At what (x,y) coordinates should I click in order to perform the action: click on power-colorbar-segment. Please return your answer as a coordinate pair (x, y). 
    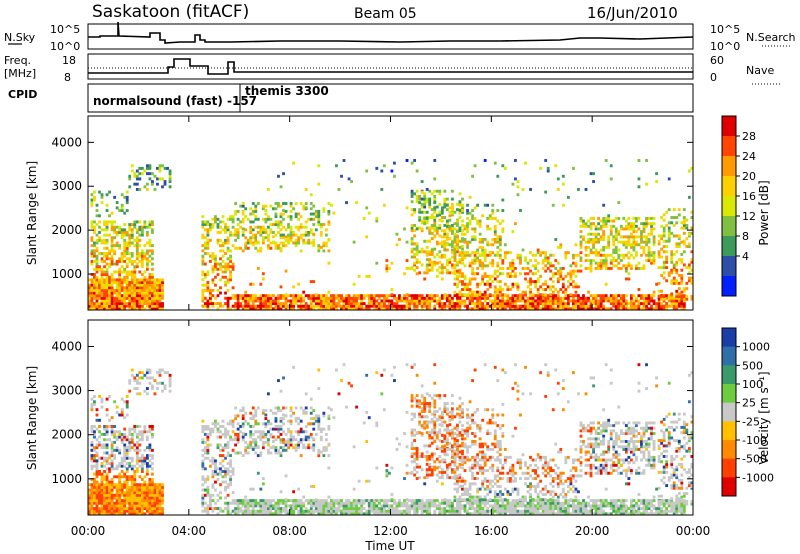
    Looking at the image, I should click on (729, 146).